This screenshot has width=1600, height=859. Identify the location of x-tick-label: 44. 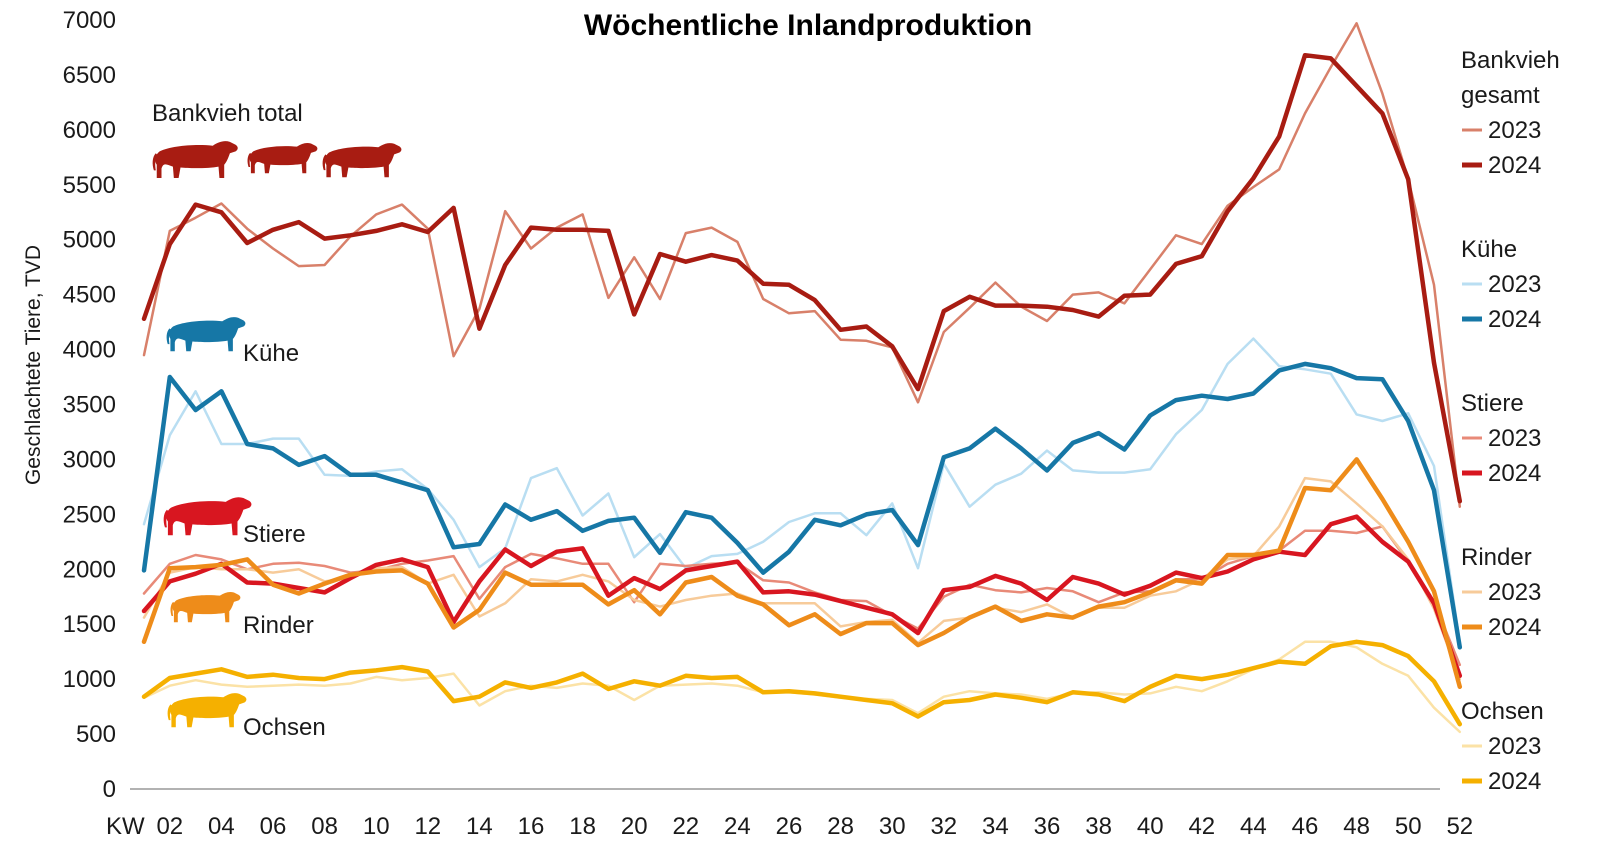
(1253, 826).